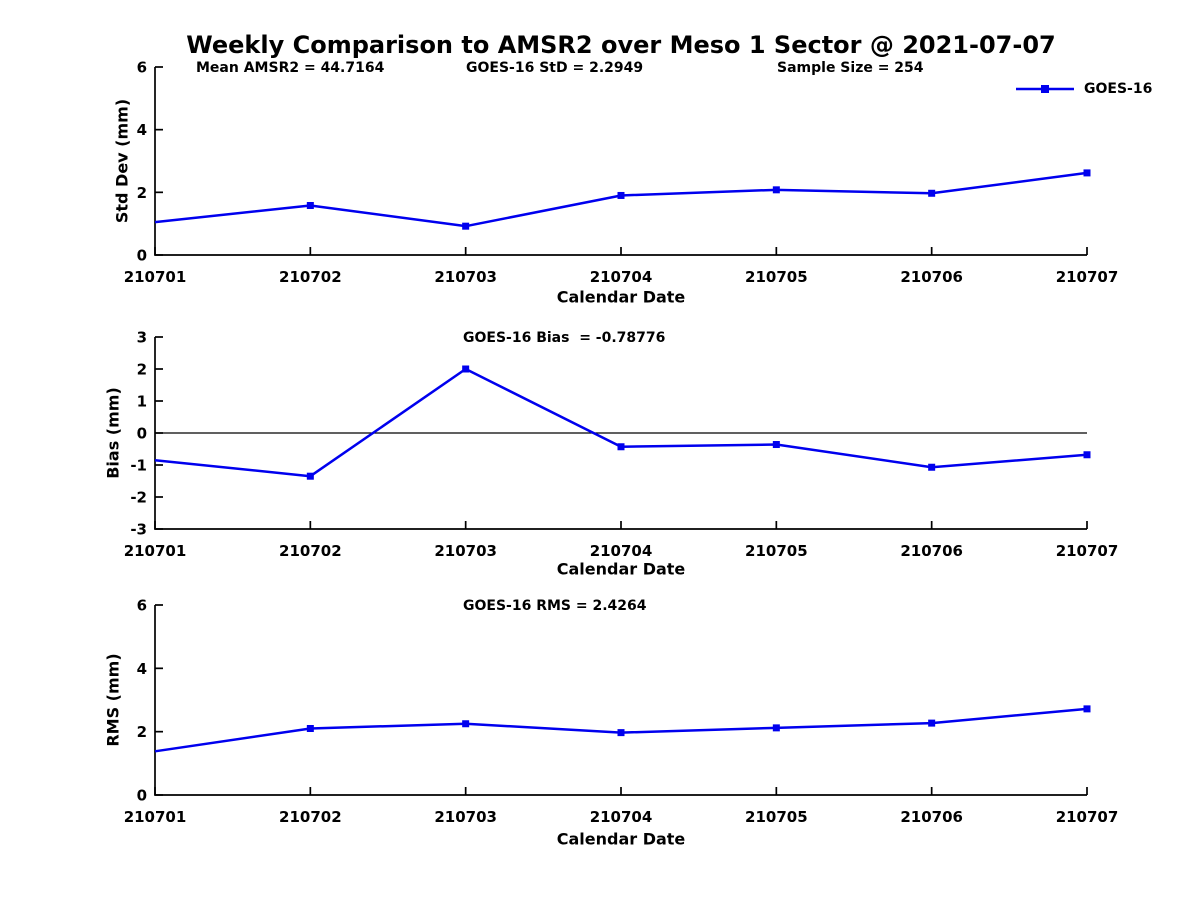  What do you see at coordinates (555, 606) in the screenshot?
I see `rms-chart-title: GOES-16 RMS = 2.4264` at bounding box center [555, 606].